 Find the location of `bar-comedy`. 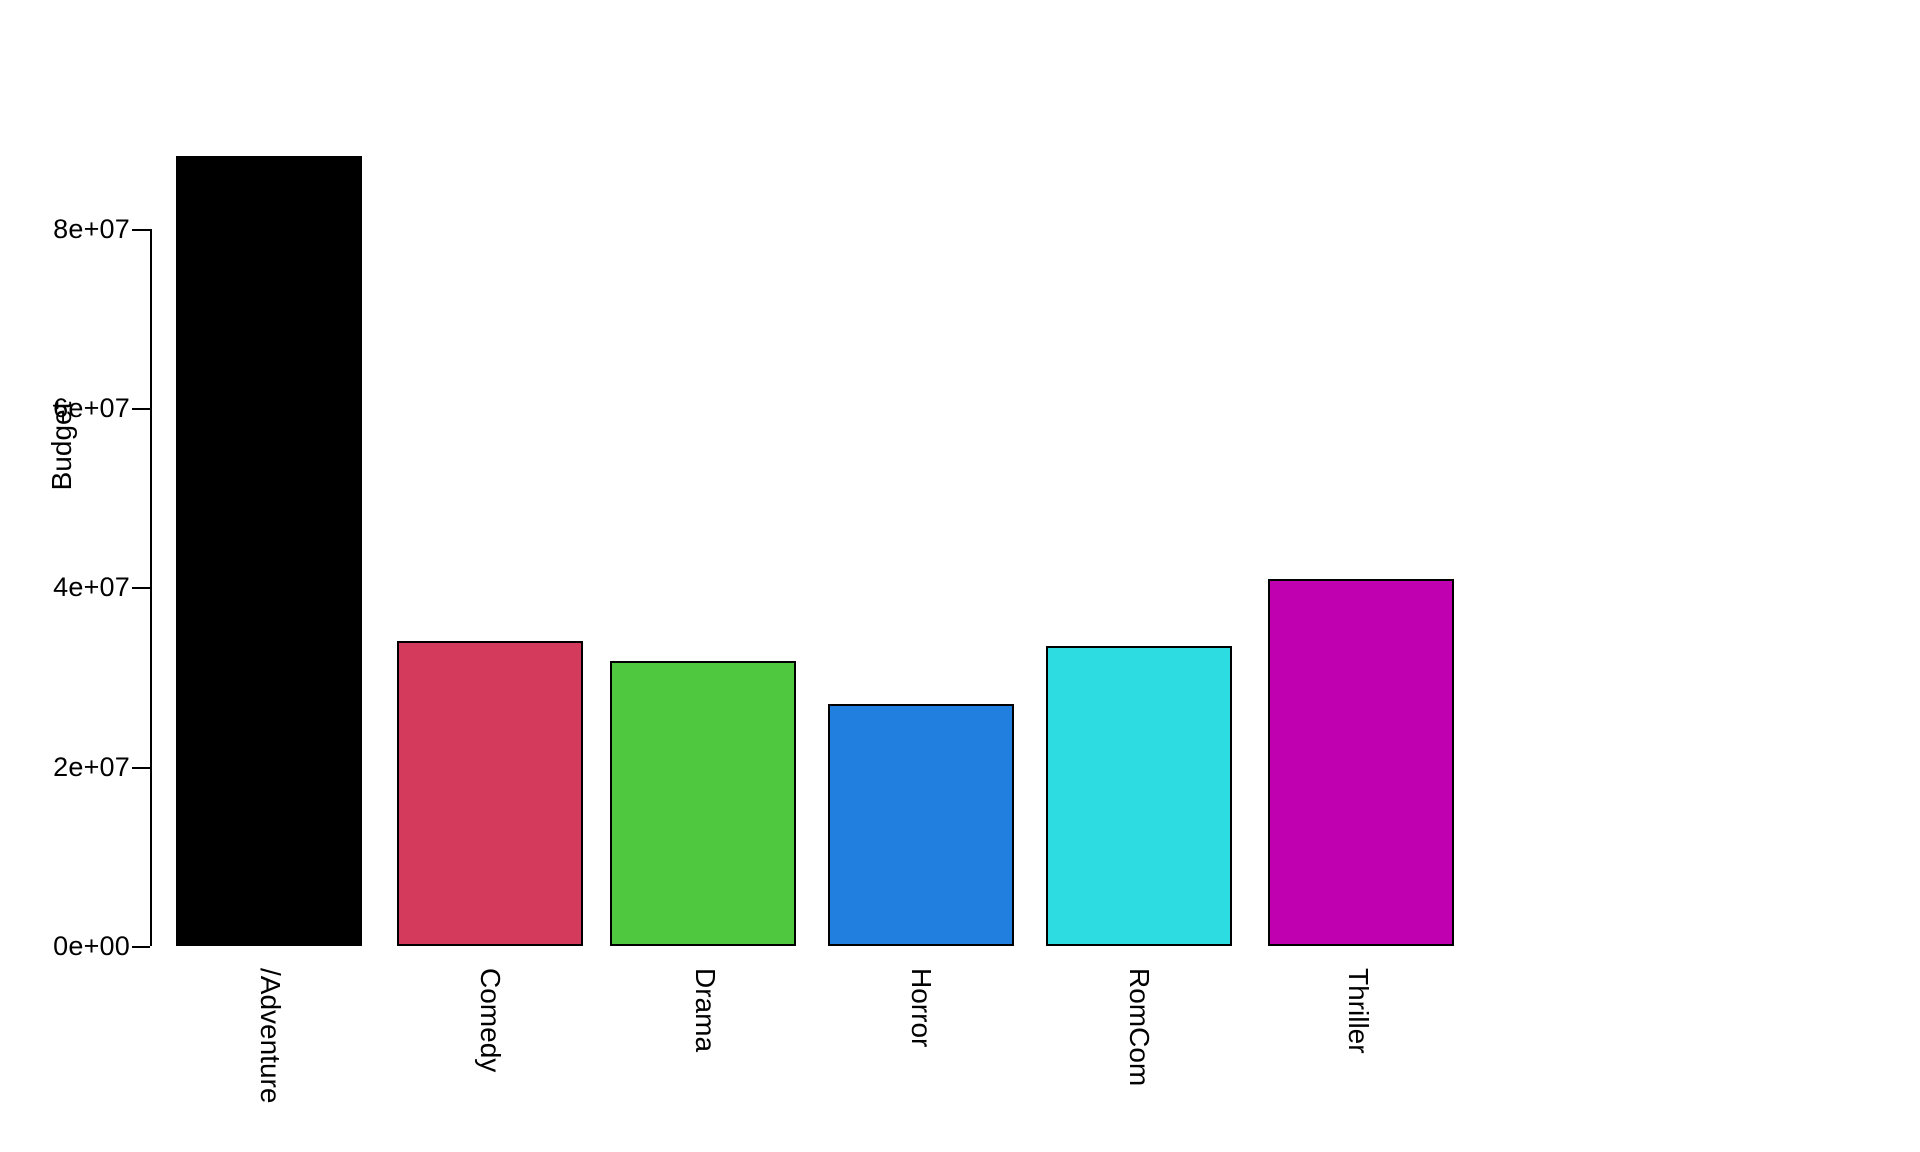

bar-comedy is located at coordinates (490, 793).